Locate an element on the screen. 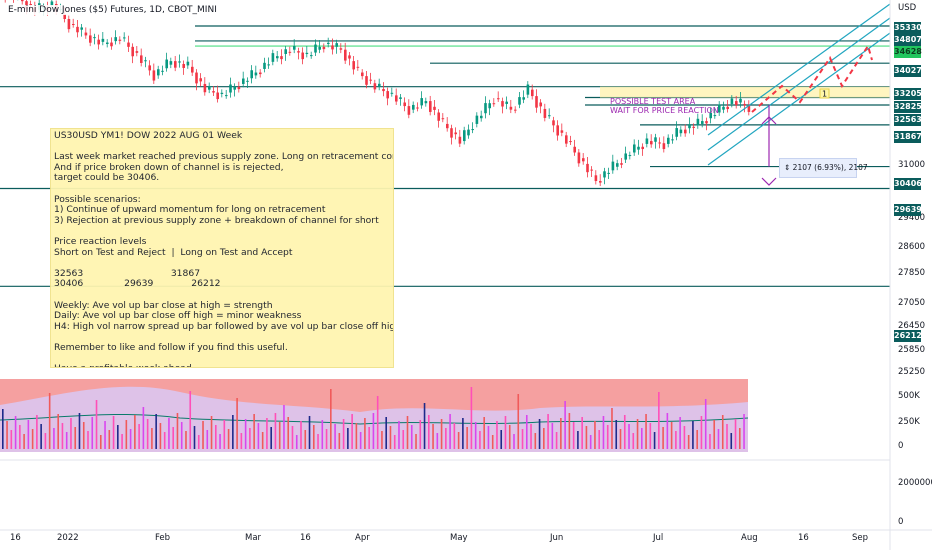  note-line: 32563 31867 is located at coordinates (127, 273).